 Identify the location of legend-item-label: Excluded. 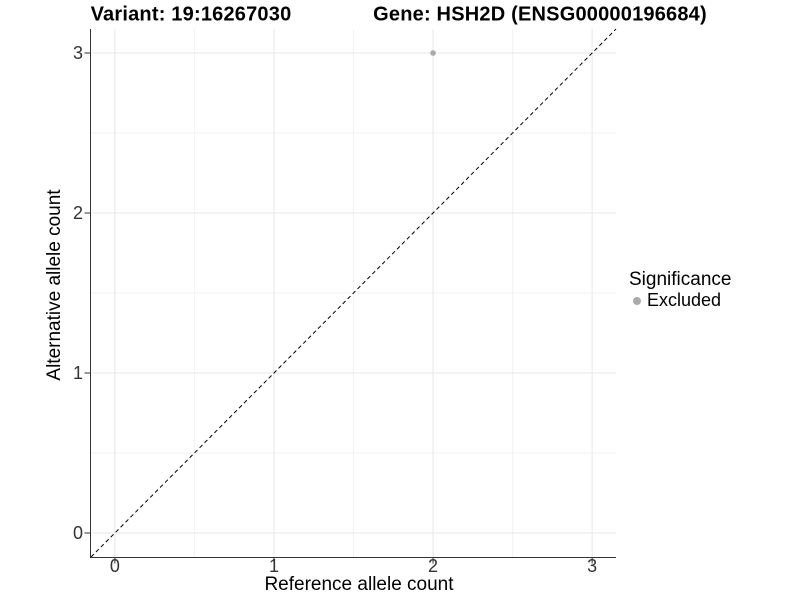
(684, 300).